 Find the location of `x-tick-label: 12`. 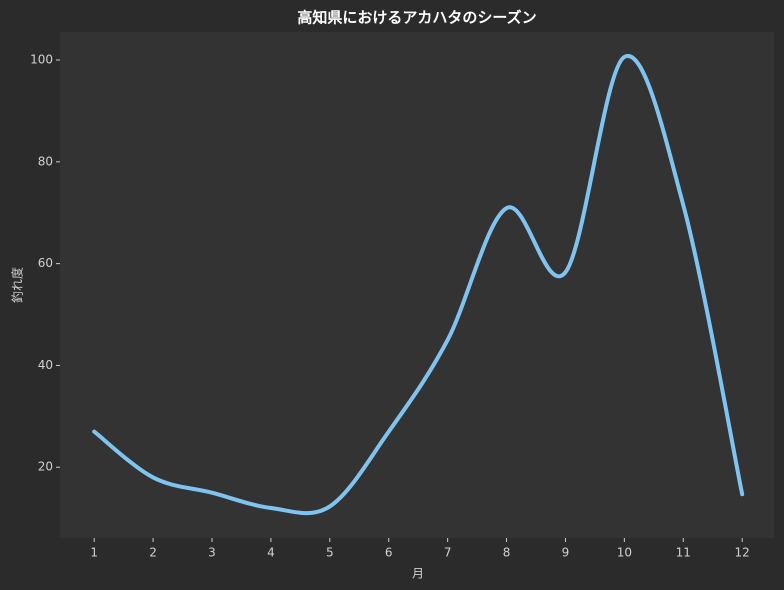

x-tick-label: 12 is located at coordinates (742, 553).